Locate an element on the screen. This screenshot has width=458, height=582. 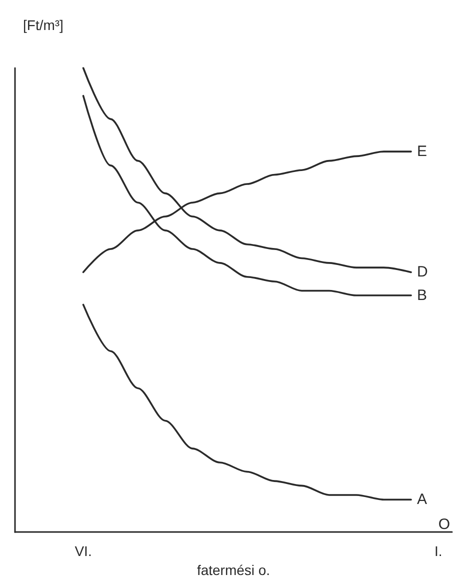
x-tick-label: I. is located at coordinates (438, 551).